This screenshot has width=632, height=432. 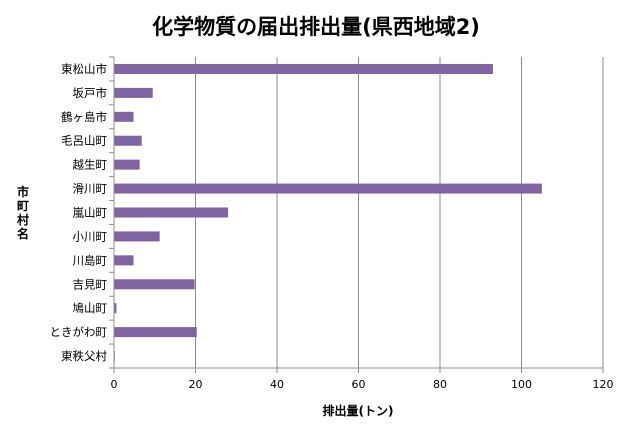 I want to click on category-label: 東松山市, so click(x=84, y=69).